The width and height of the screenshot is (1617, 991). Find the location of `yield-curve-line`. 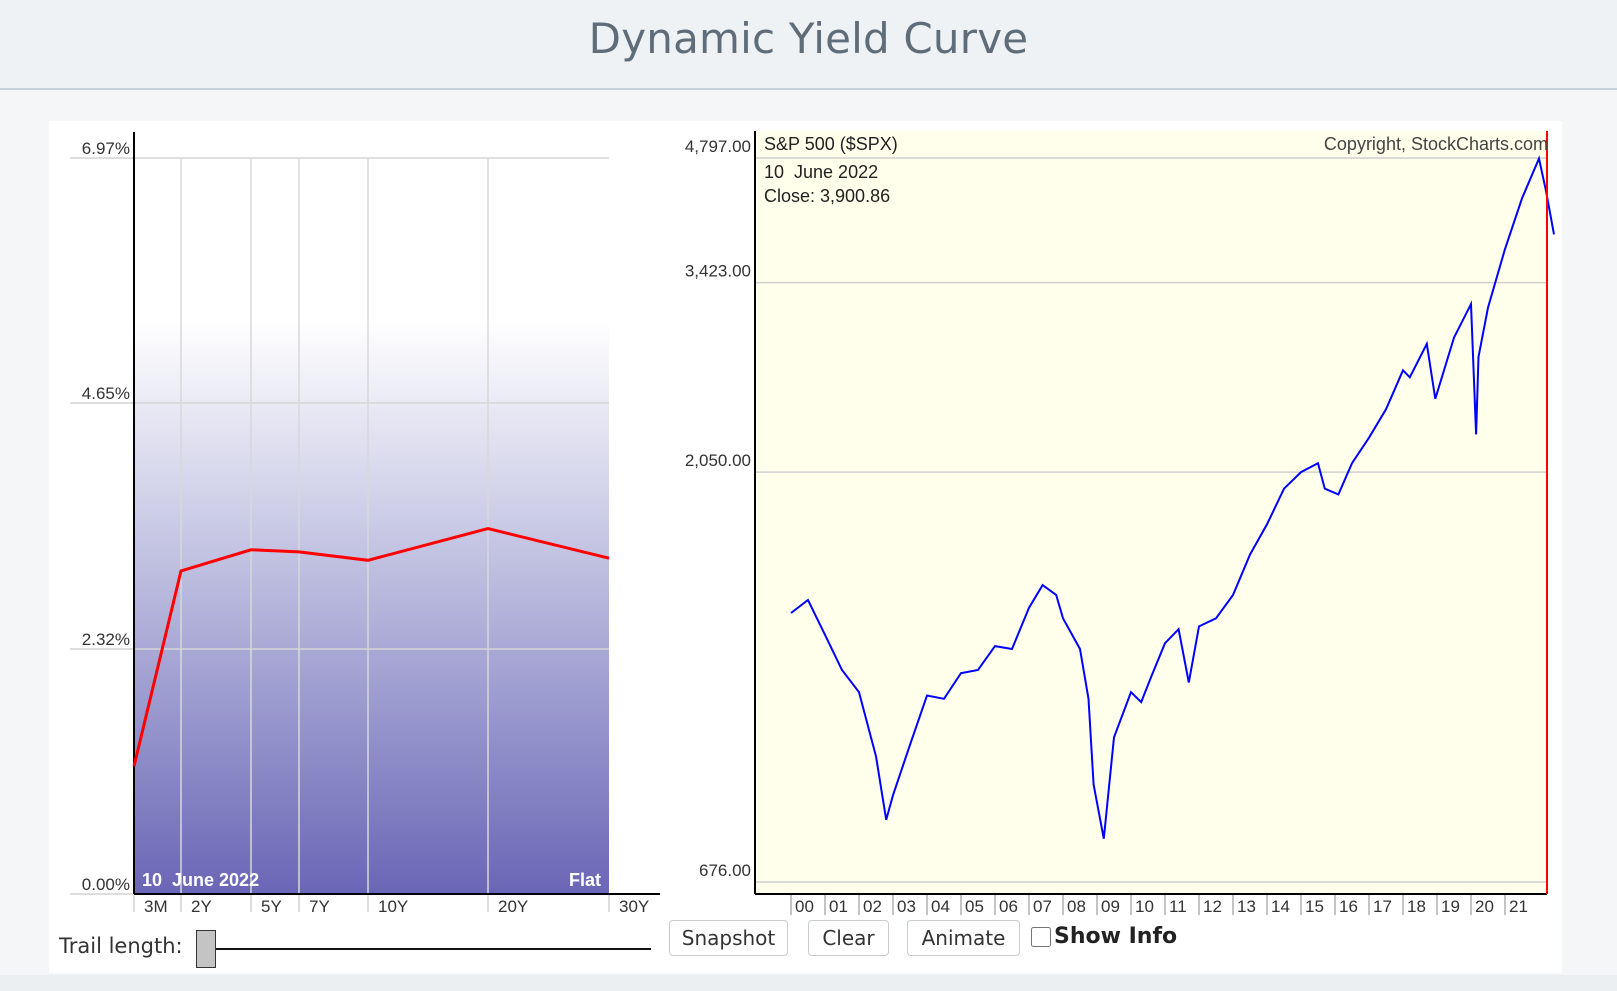

yield-curve-line is located at coordinates (371, 647).